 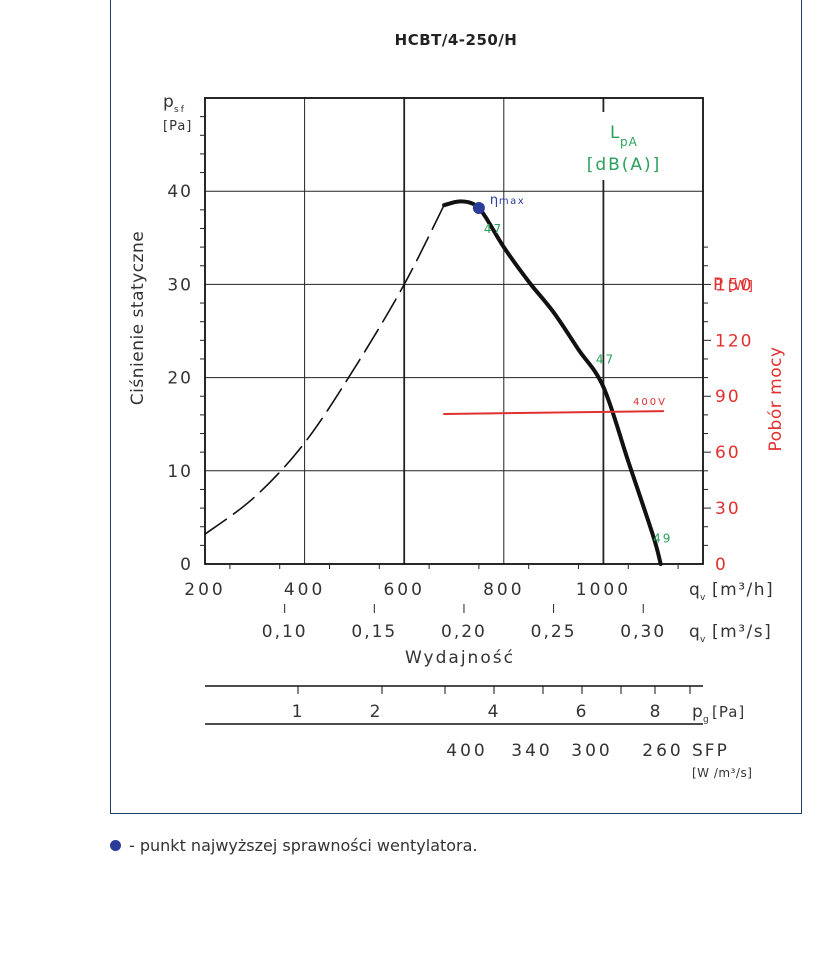 What do you see at coordinates (643, 632) in the screenshot?
I see `x2-tick-label: 0,30` at bounding box center [643, 632].